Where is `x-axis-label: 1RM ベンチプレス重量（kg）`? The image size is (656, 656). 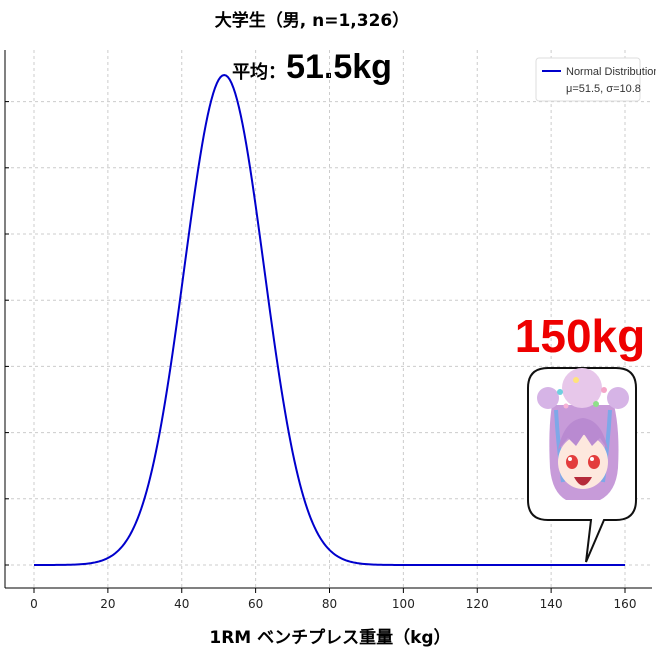
x-axis-label: 1RM ベンチプレス重量（kg） is located at coordinates (329, 637).